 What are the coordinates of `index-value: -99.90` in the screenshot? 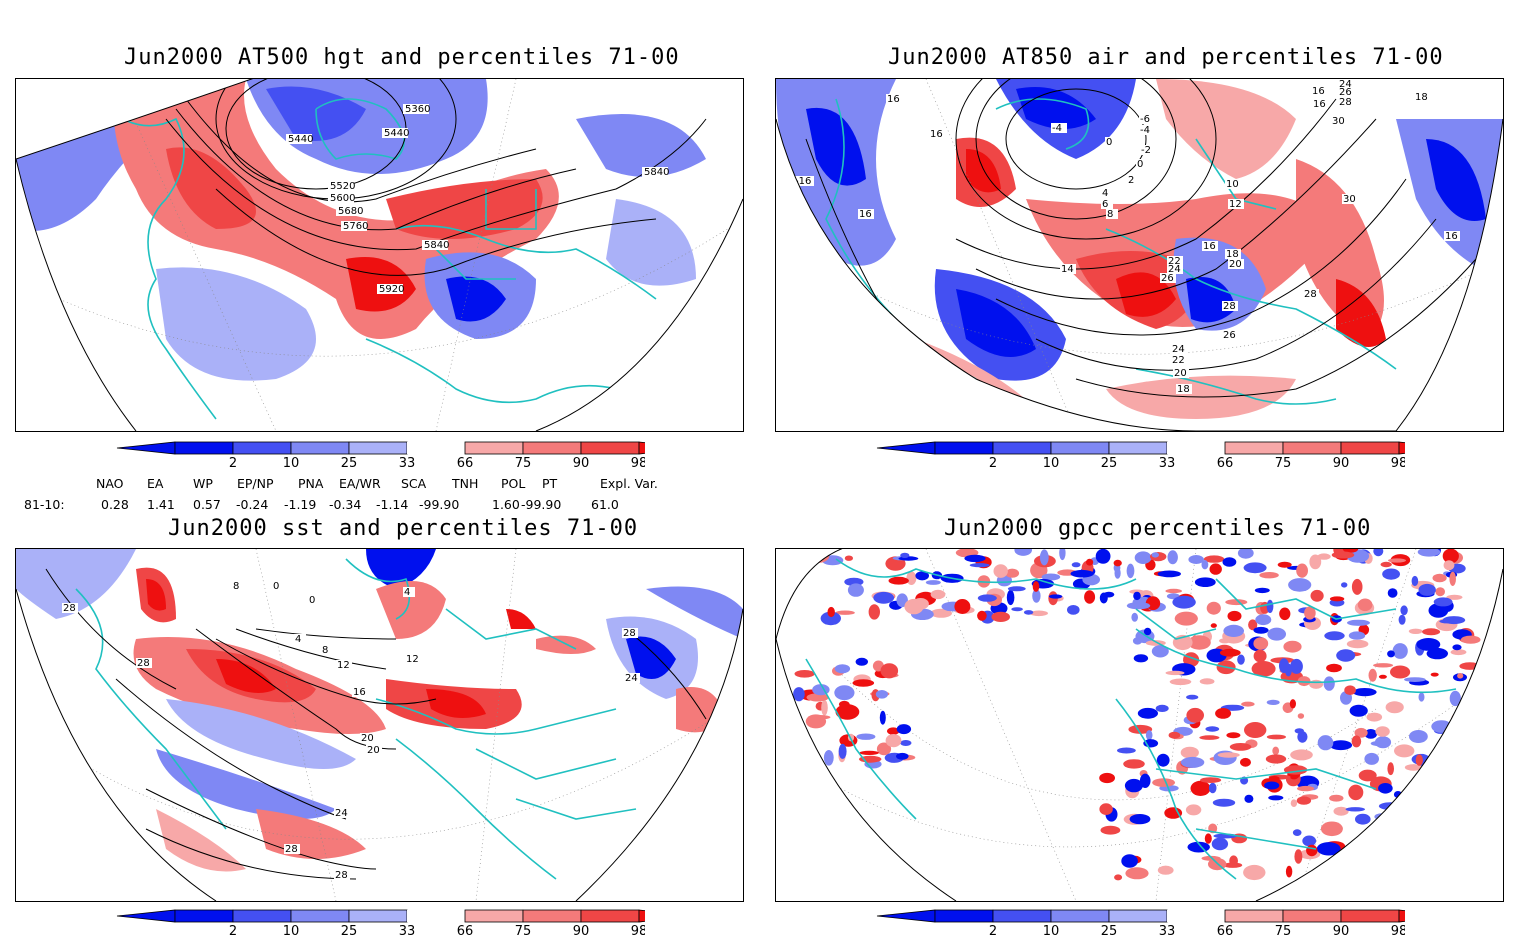 It's located at (541, 504).